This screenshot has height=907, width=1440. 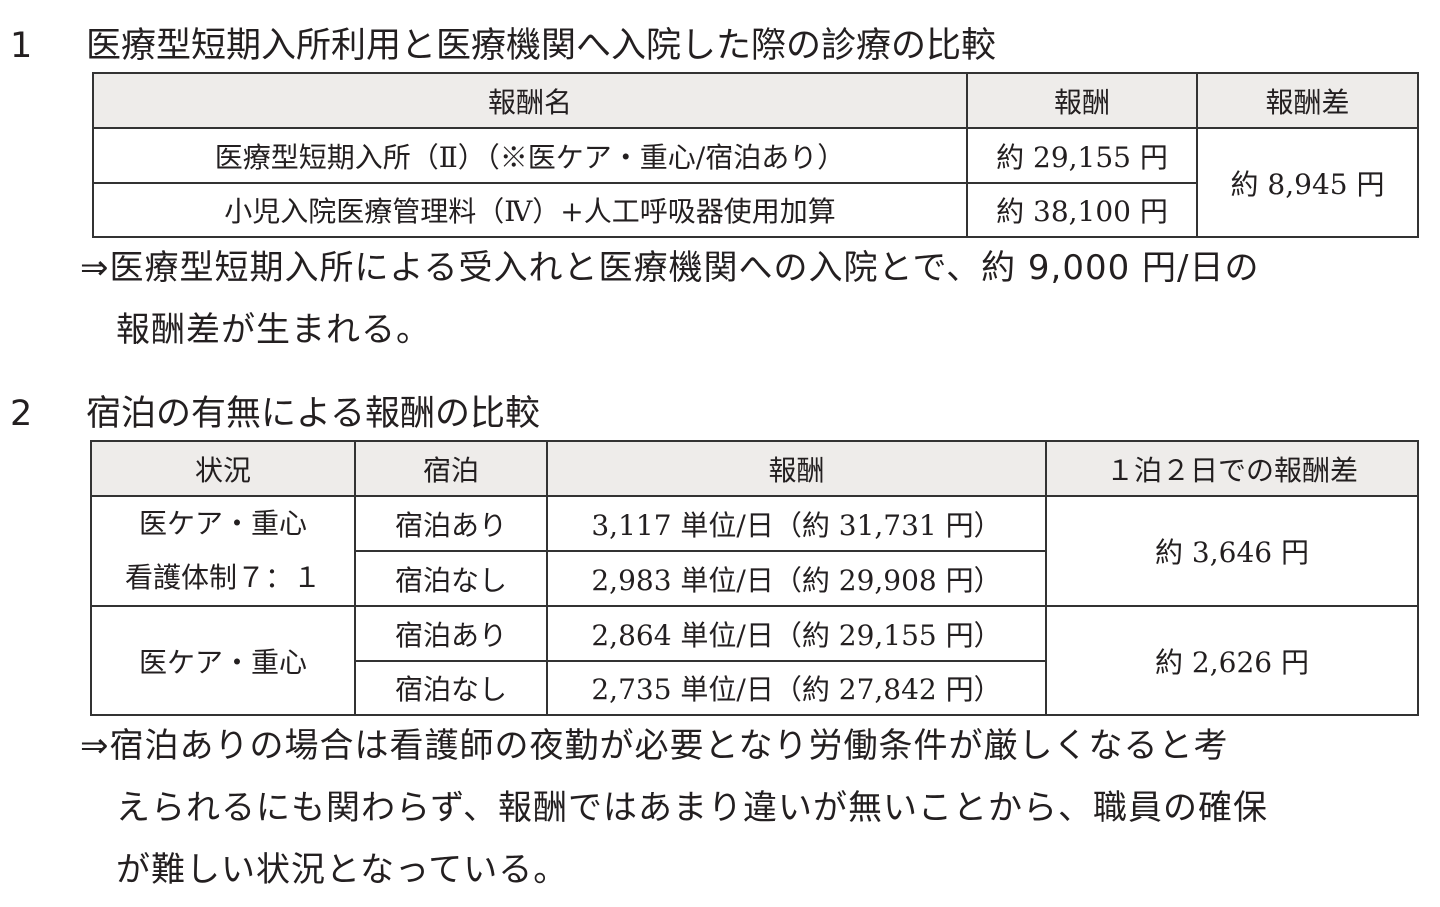 I want to click on fee-value: 約 38,100 円, so click(x=1082, y=210).